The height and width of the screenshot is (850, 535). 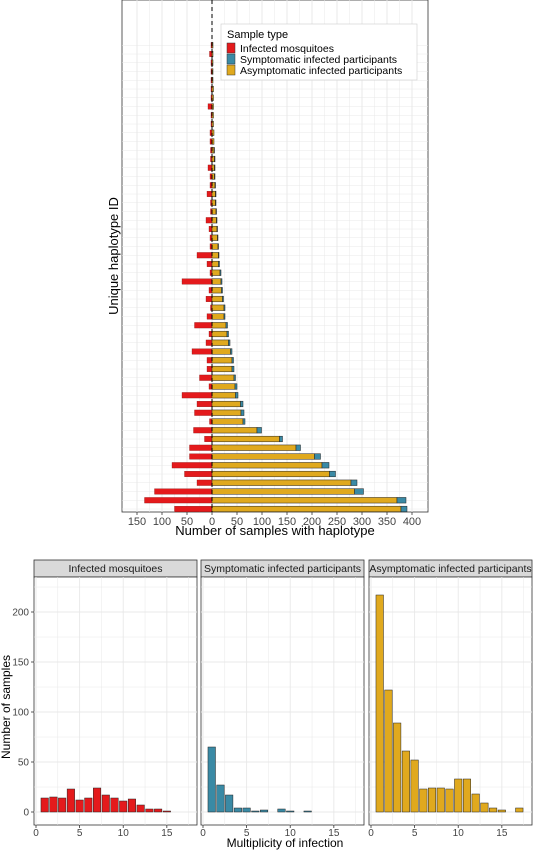 What do you see at coordinates (137, 522) in the screenshot?
I see `x-tick-label: 150` at bounding box center [137, 522].